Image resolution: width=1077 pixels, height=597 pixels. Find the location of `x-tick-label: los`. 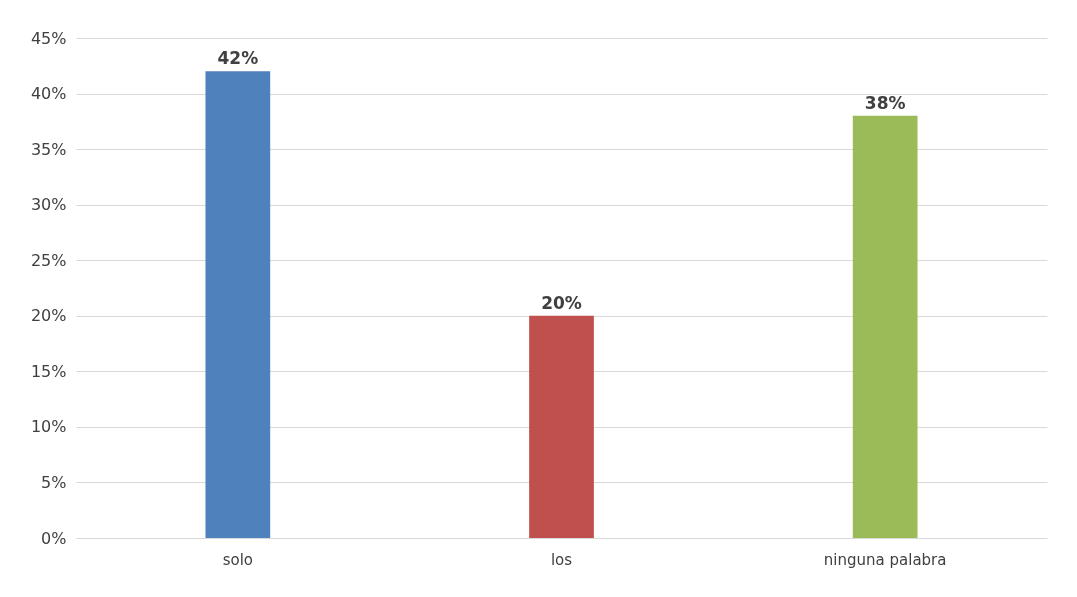

x-tick-label: los is located at coordinates (561, 559).